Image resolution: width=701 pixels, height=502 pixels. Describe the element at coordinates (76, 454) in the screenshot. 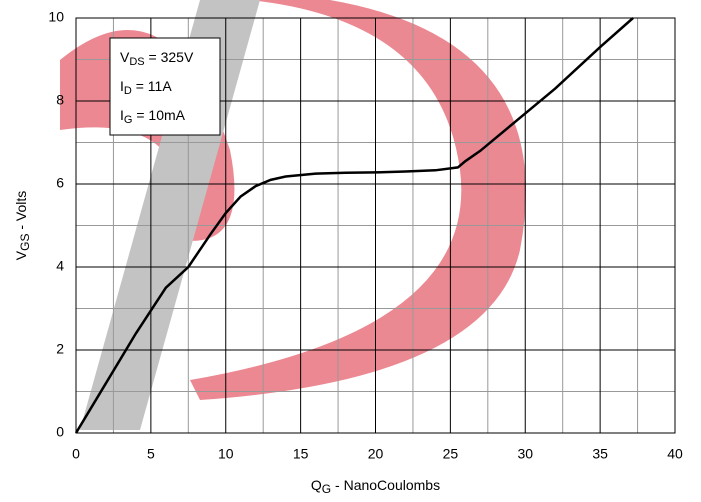

I see `x-tick-label: 0` at that location.